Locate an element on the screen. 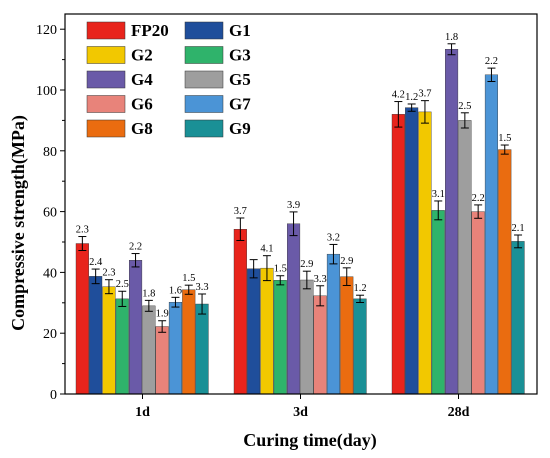  bar-g4-3d is located at coordinates (294, 309).